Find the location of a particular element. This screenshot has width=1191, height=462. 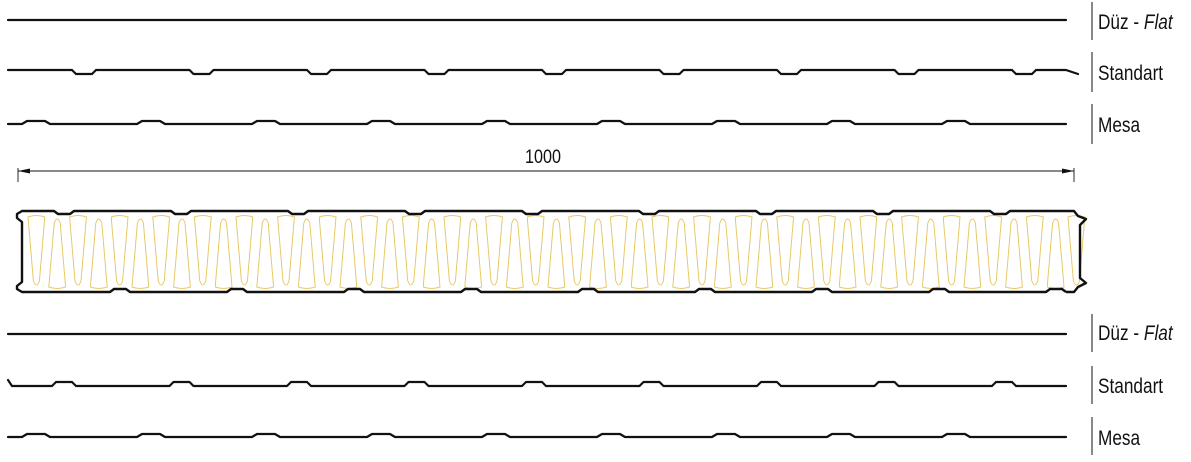

bottom-standart-profile-line is located at coordinates (537, 383).